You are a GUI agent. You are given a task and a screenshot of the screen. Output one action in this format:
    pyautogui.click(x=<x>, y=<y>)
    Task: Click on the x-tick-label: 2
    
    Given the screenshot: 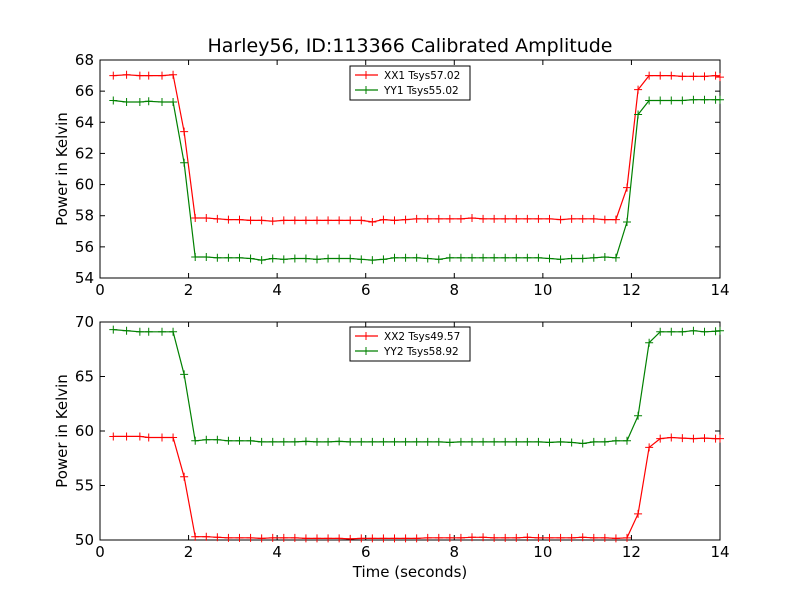 What is the action you would take?
    pyautogui.click(x=189, y=552)
    